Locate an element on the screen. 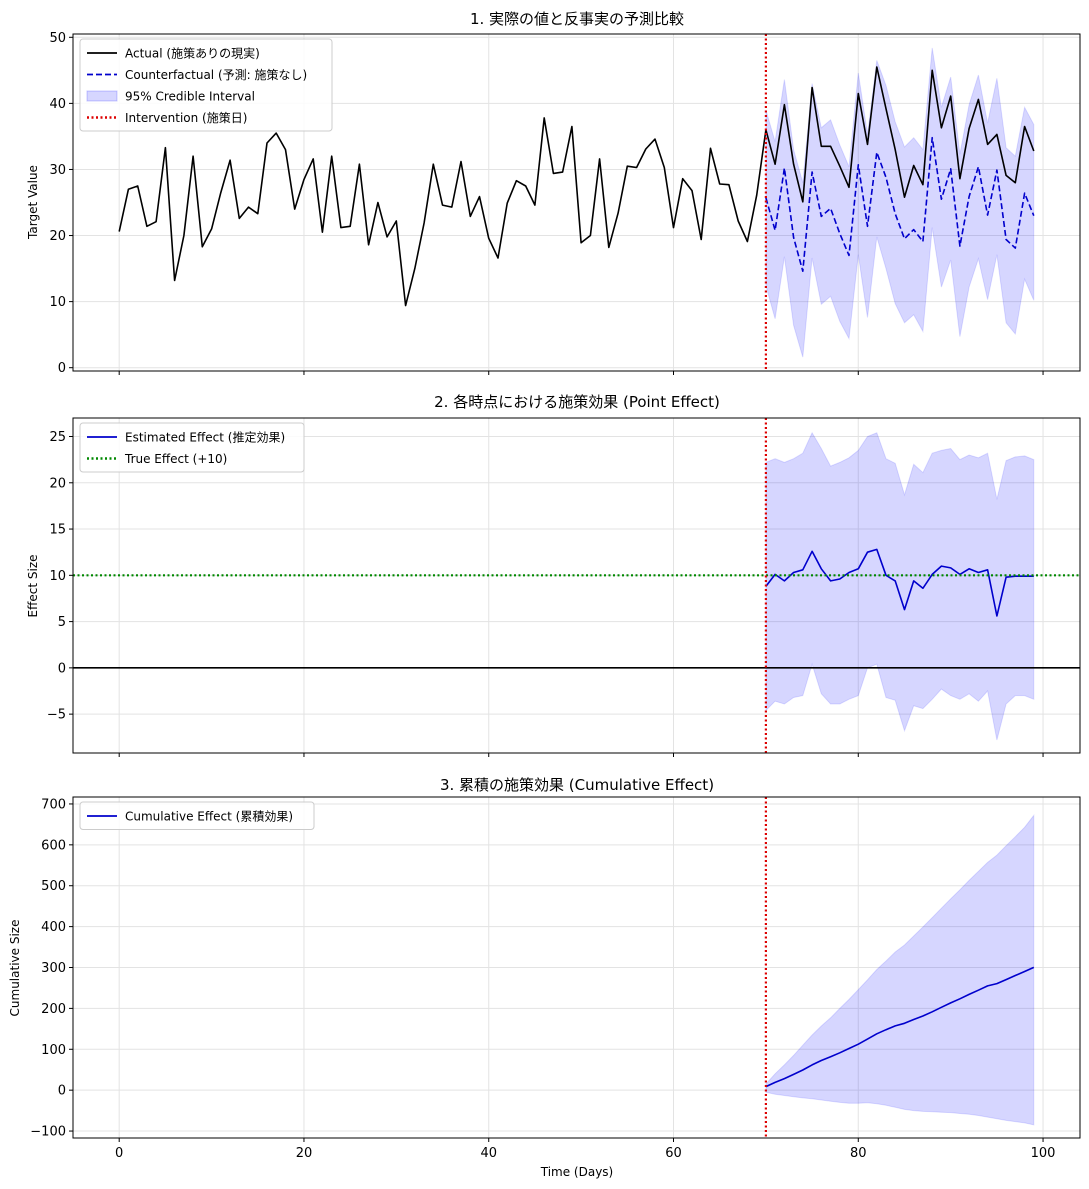 This screenshot has width=1089, height=1189. panel-title: 1. 実際の値と反事実の予測比較 is located at coordinates (577, 19).